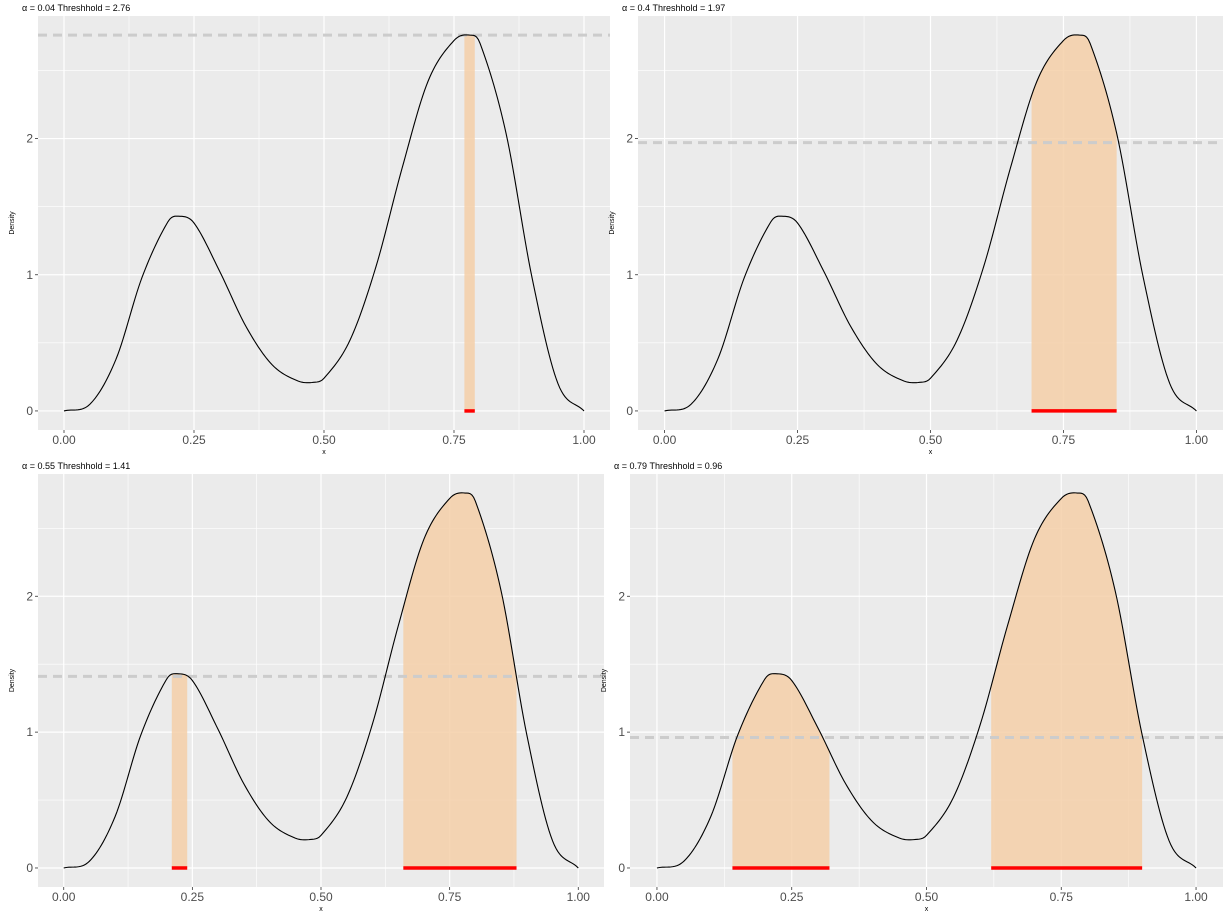 The height and width of the screenshot is (915, 1223). What do you see at coordinates (76, 466) in the screenshot?
I see `panel-title: α = 0.55 Threshhold = 1.41` at bounding box center [76, 466].